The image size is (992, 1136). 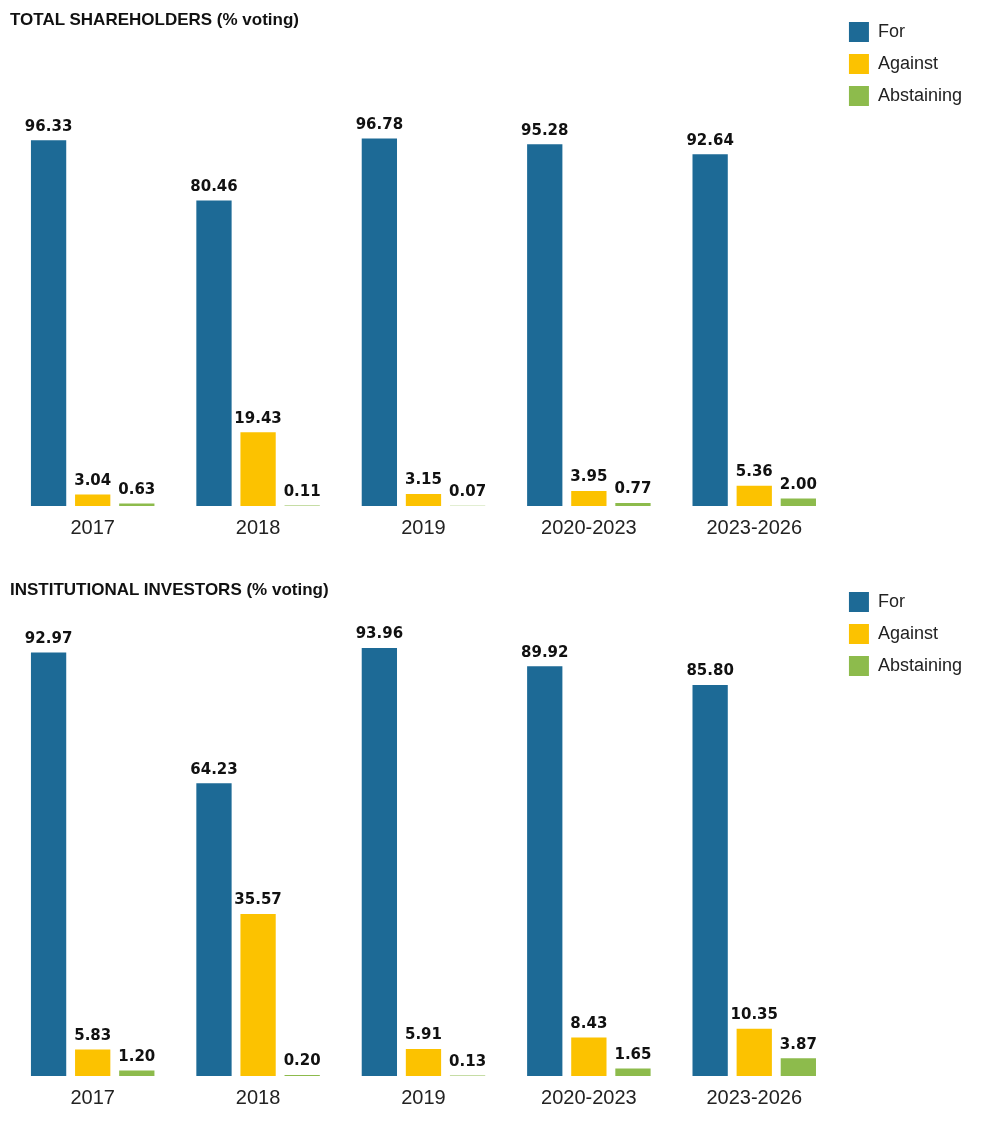 What do you see at coordinates (214, 185) in the screenshot?
I see `data-label: 80.46` at bounding box center [214, 185].